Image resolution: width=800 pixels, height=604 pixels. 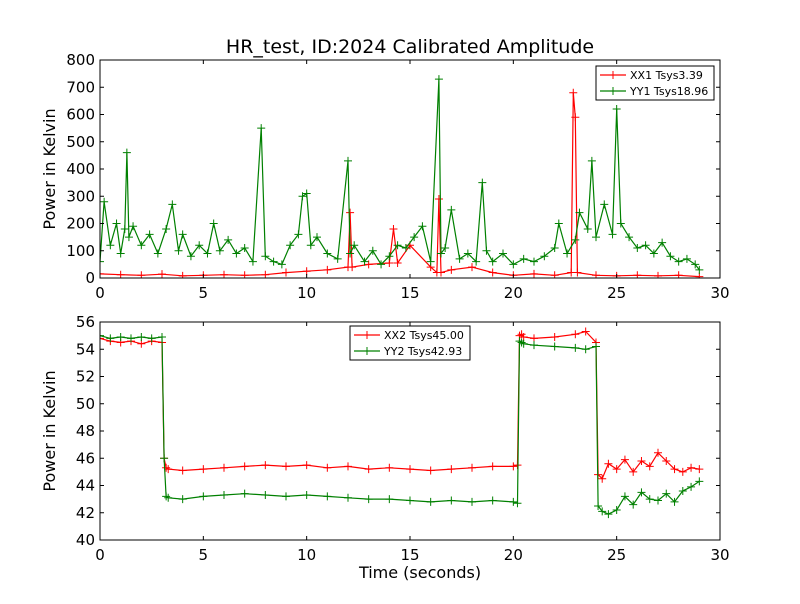 I want to click on y-tick-label: 56, so click(x=85, y=322).